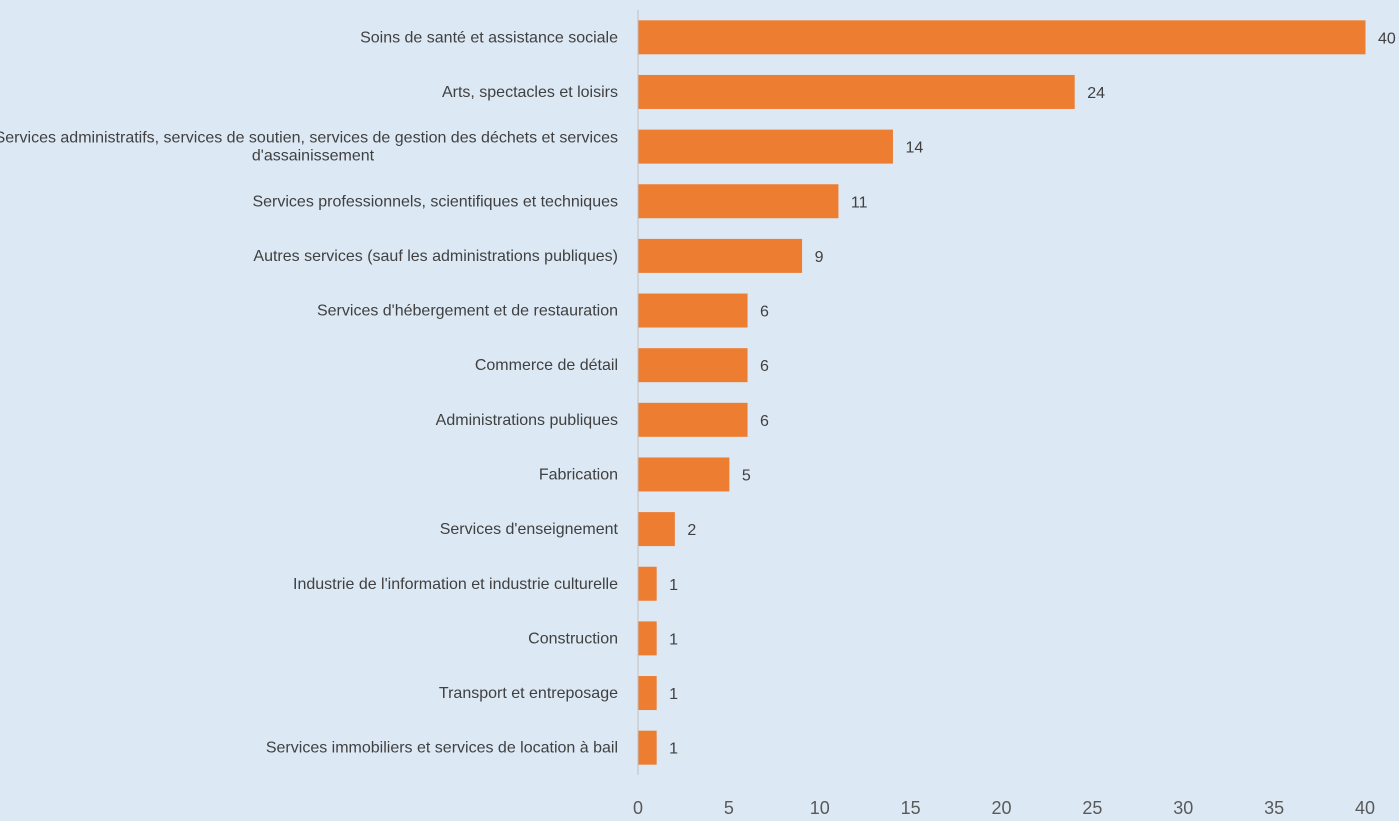 This screenshot has height=821, width=1399. Describe the element at coordinates (819, 257) in the screenshot. I see `value-label: 9` at that location.